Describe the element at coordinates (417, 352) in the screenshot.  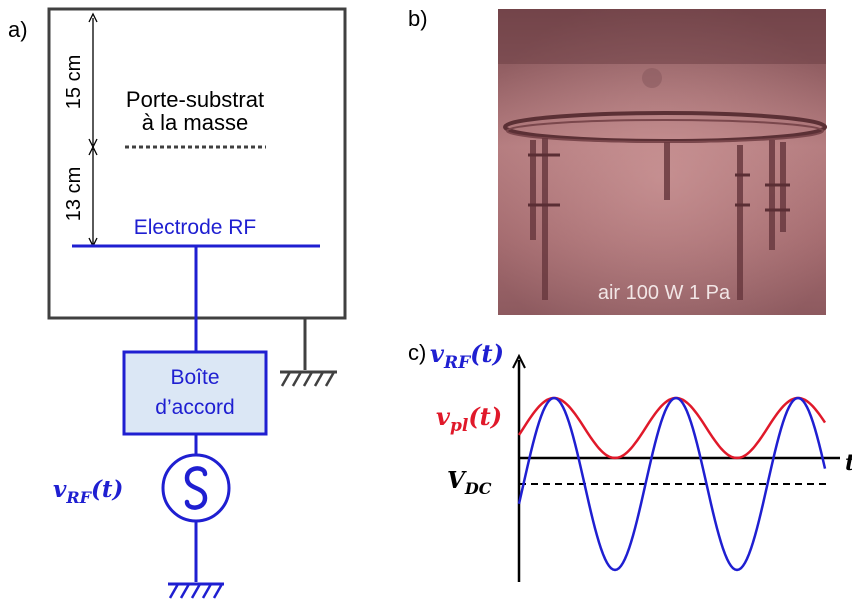
I see `panel-c-label: c)` at that location.